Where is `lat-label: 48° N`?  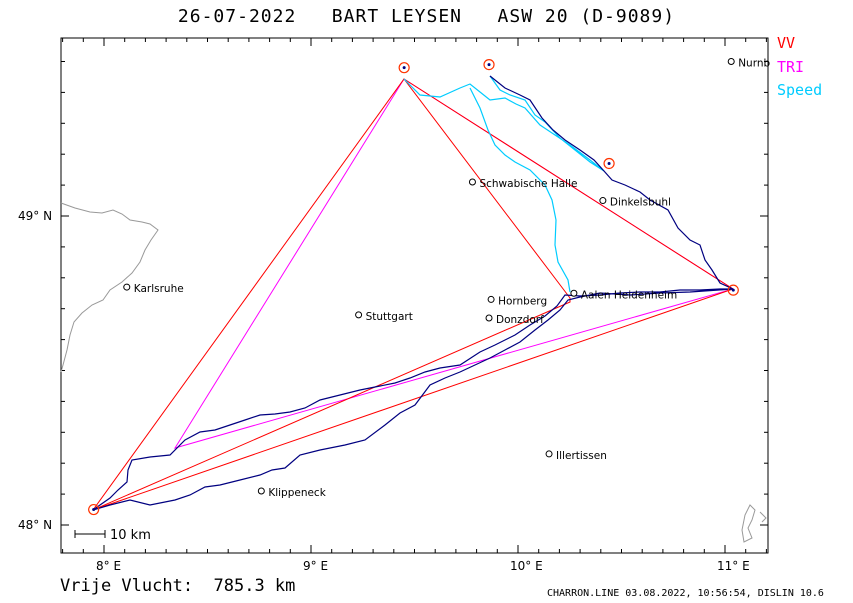 lat-label: 48° N is located at coordinates (35, 525).